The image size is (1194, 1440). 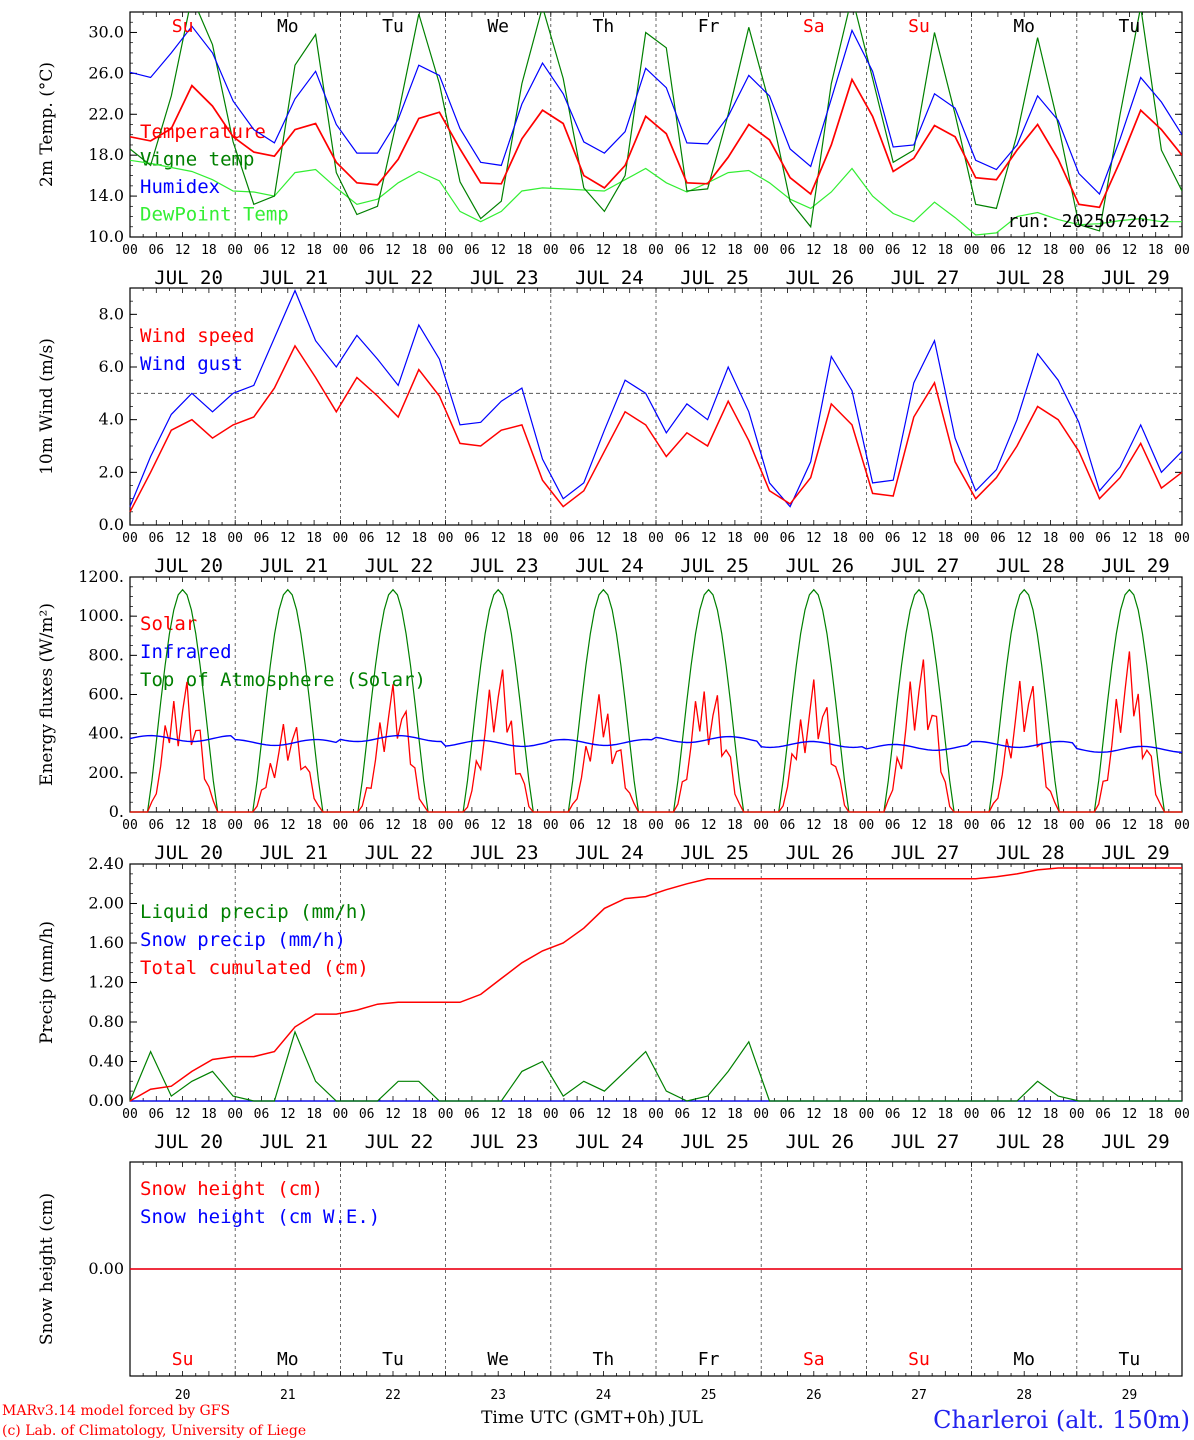 I want to click on model-credit: MARv3.14 model forced by GFS, so click(x=116, y=1411).